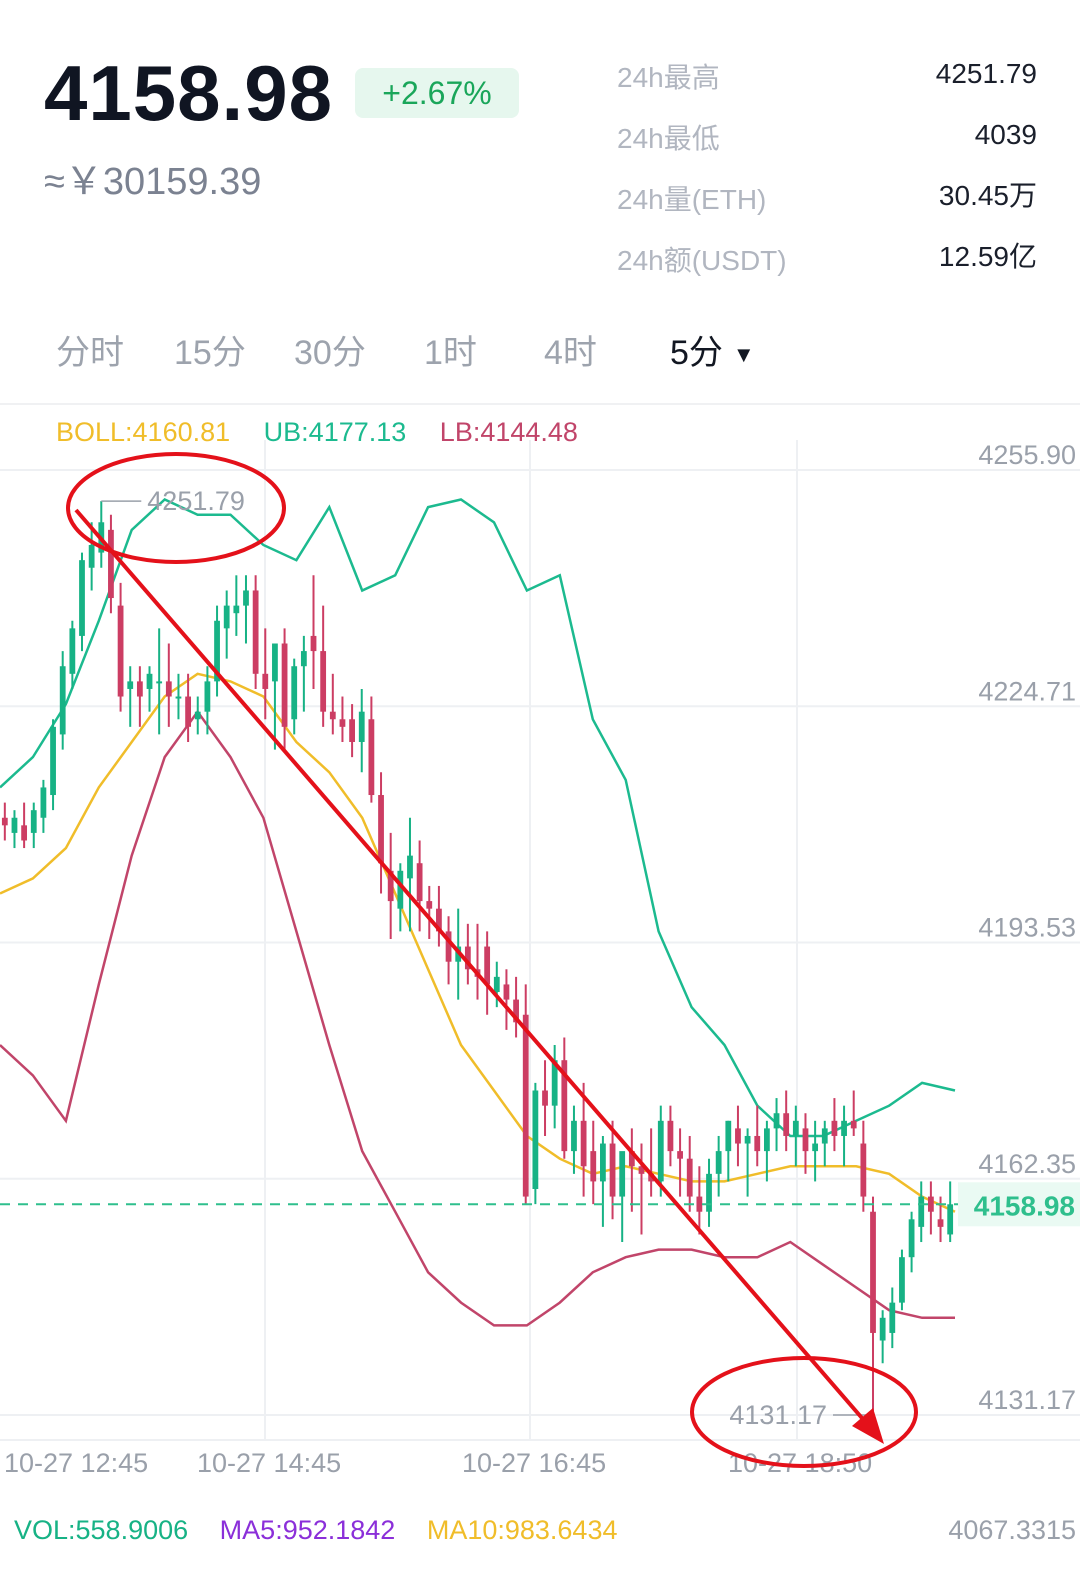 The width and height of the screenshot is (1080, 1595). I want to click on y-axis-label: 4131.17, so click(1027, 1400).